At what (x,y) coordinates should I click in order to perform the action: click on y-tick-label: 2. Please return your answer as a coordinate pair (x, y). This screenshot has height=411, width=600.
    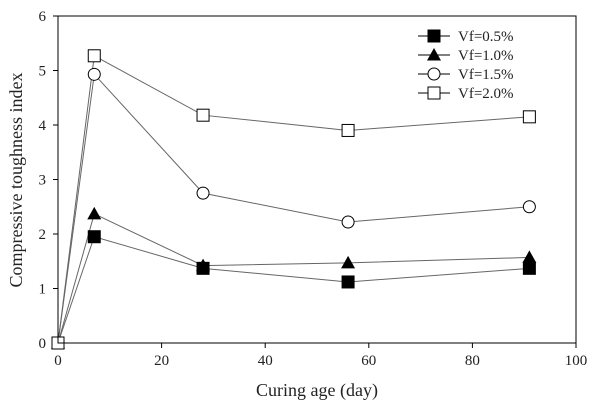
    Looking at the image, I should click on (43, 235).